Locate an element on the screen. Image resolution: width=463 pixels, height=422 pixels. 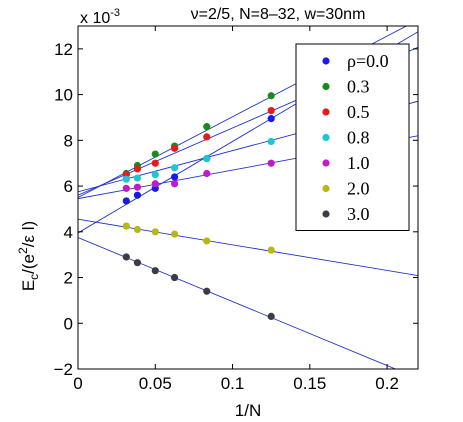
legend-label: 3.0 is located at coordinates (358, 214).